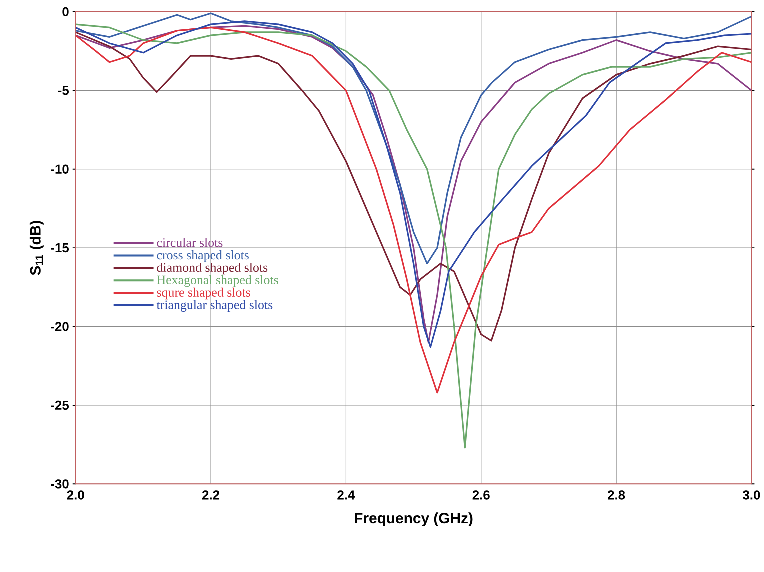 The image size is (764, 572). What do you see at coordinates (75, 495) in the screenshot?
I see `x-tick-label: 2.0` at bounding box center [75, 495].